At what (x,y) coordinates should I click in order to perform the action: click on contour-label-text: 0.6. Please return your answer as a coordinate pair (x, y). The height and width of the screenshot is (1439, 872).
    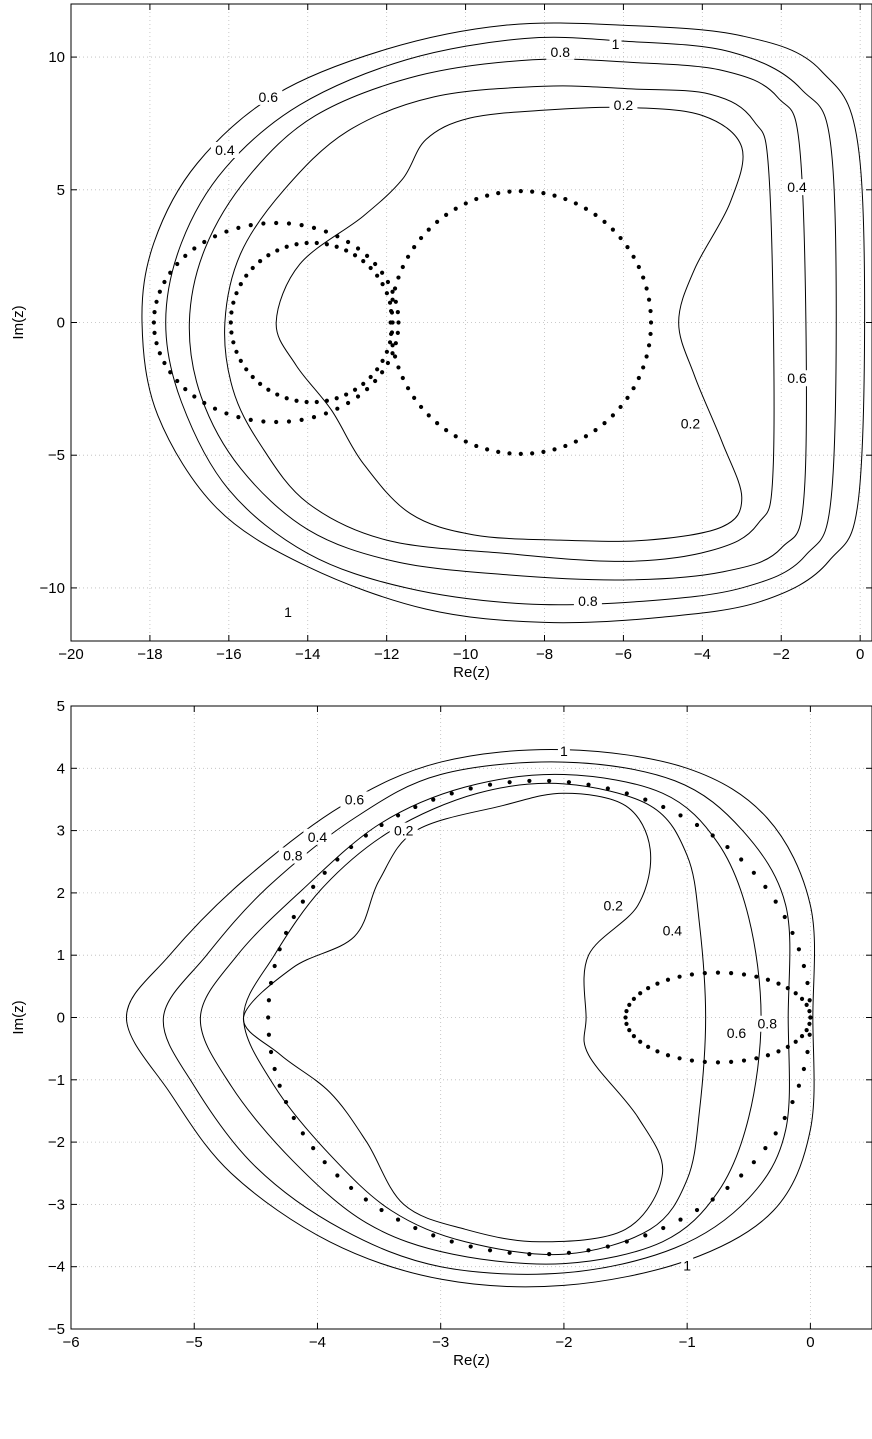
    Looking at the image, I should click on (797, 378).